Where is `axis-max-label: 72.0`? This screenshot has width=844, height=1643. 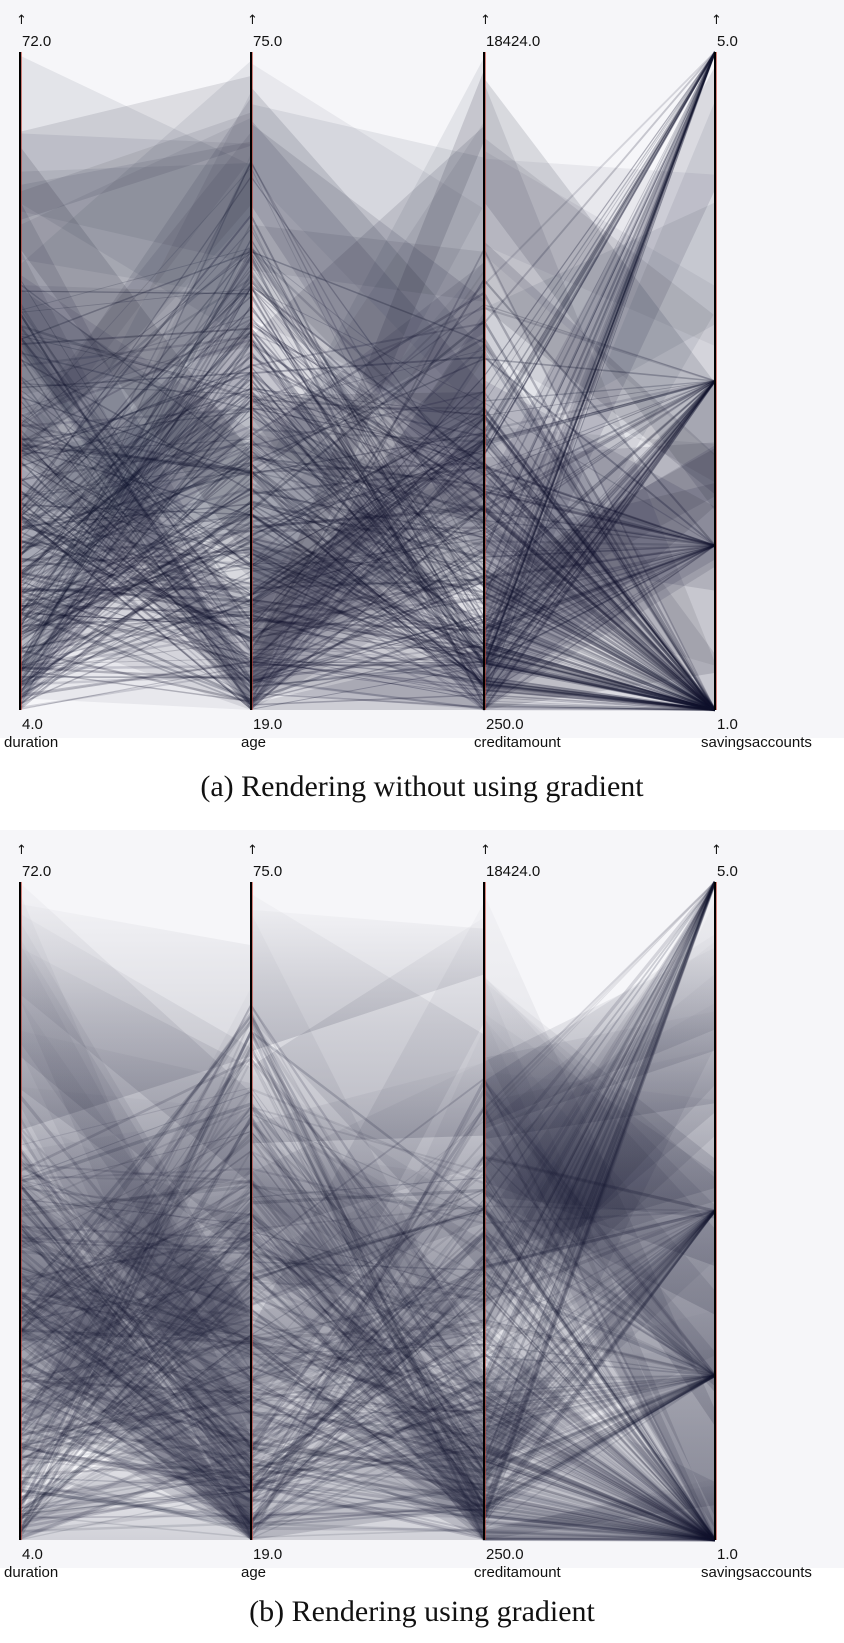 axis-max-label: 72.0 is located at coordinates (36, 41).